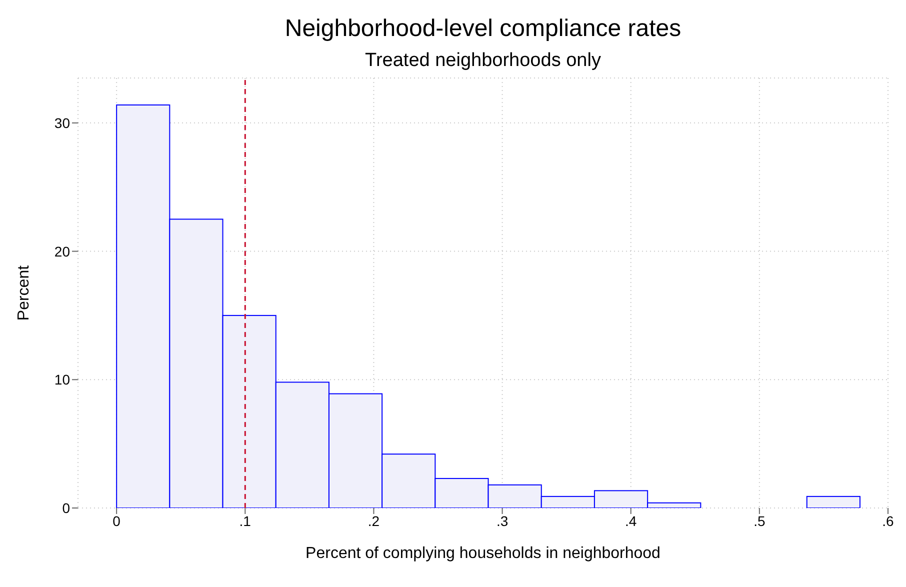 This screenshot has height=587, width=906. What do you see at coordinates (24, 292) in the screenshot?
I see `y-axis-title: Percent` at bounding box center [24, 292].